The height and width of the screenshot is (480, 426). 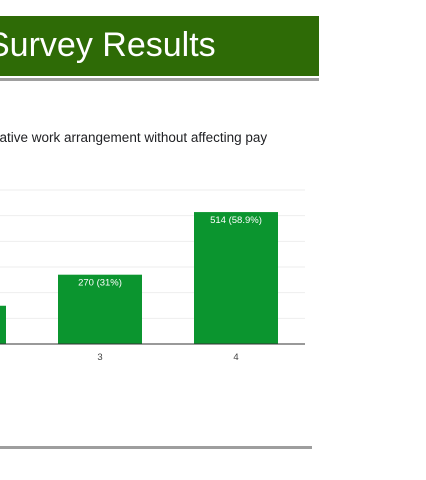 What do you see at coordinates (159, 46) in the screenshot?
I see `slide-title: Survey Results` at bounding box center [159, 46].